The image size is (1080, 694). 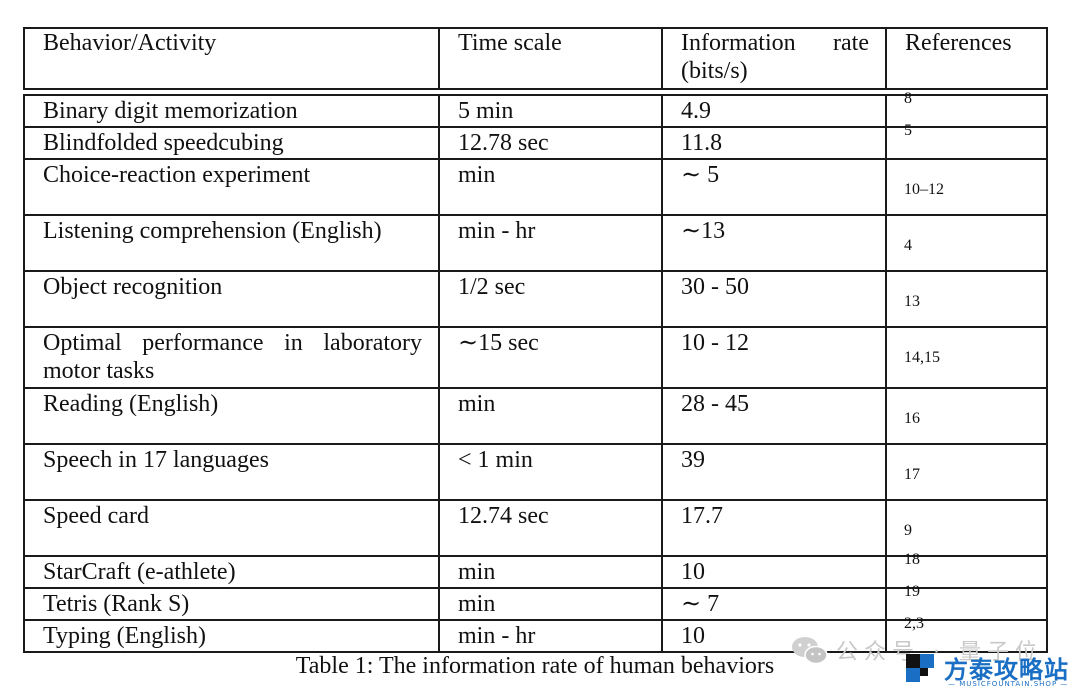 What do you see at coordinates (774, 472) in the screenshot?
I see `cell-information-rate: 39` at bounding box center [774, 472].